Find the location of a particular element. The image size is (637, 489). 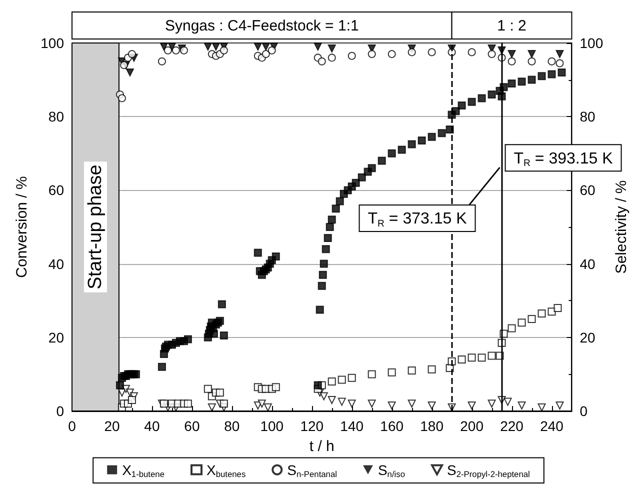

text: Syngas : C4-Feedstock = 1:1 is located at coordinates (261, 26).